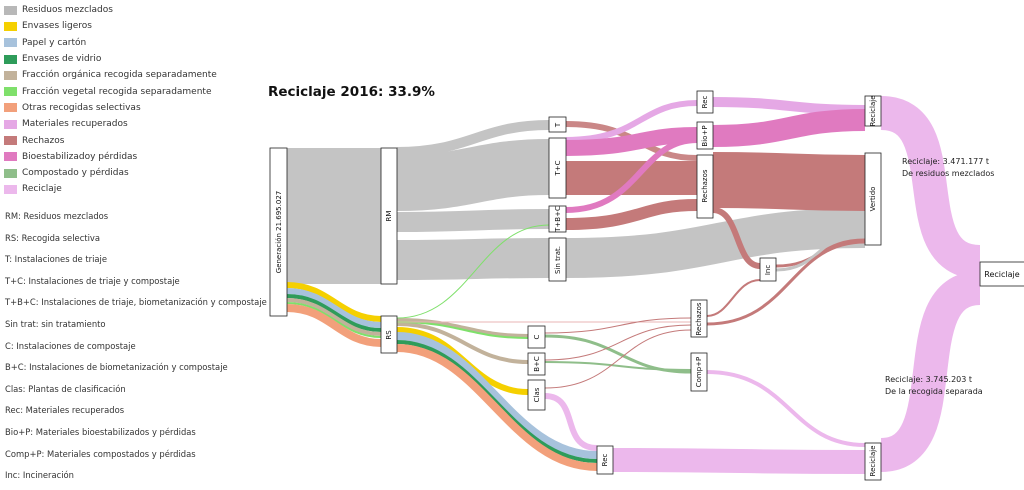  Describe the element at coordinates (934, 391) in the screenshot. I see `annotation-separate-source: De la recogida separada` at that location.